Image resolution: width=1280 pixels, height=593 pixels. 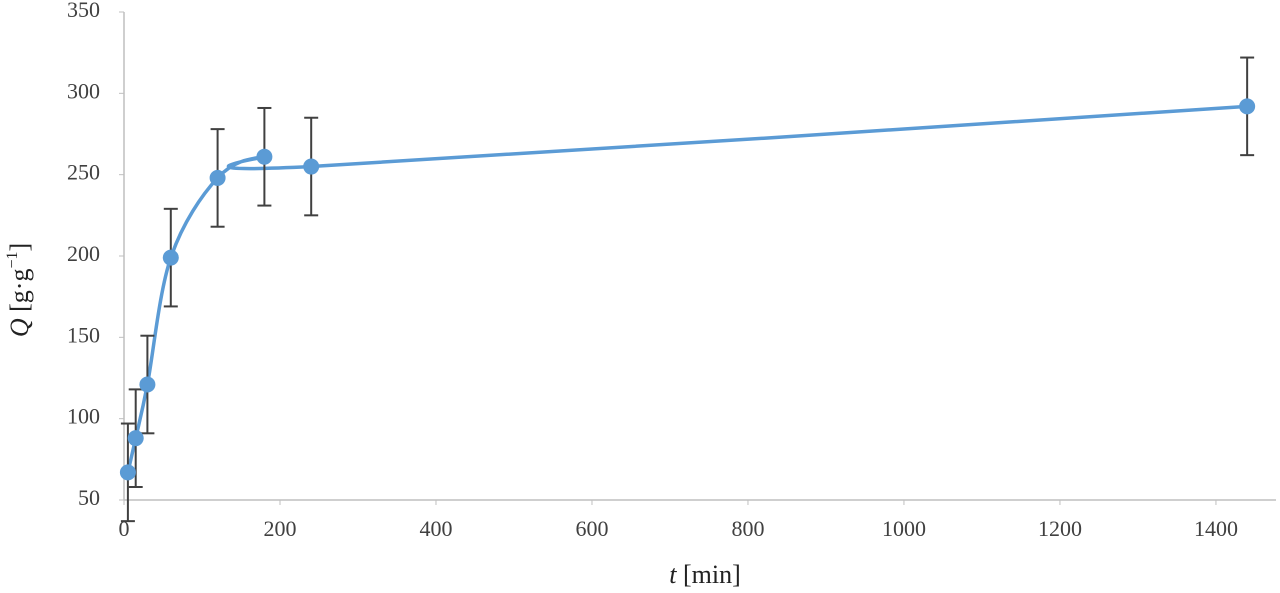 I want to click on x-tick-label: 0, so click(x=124, y=528).